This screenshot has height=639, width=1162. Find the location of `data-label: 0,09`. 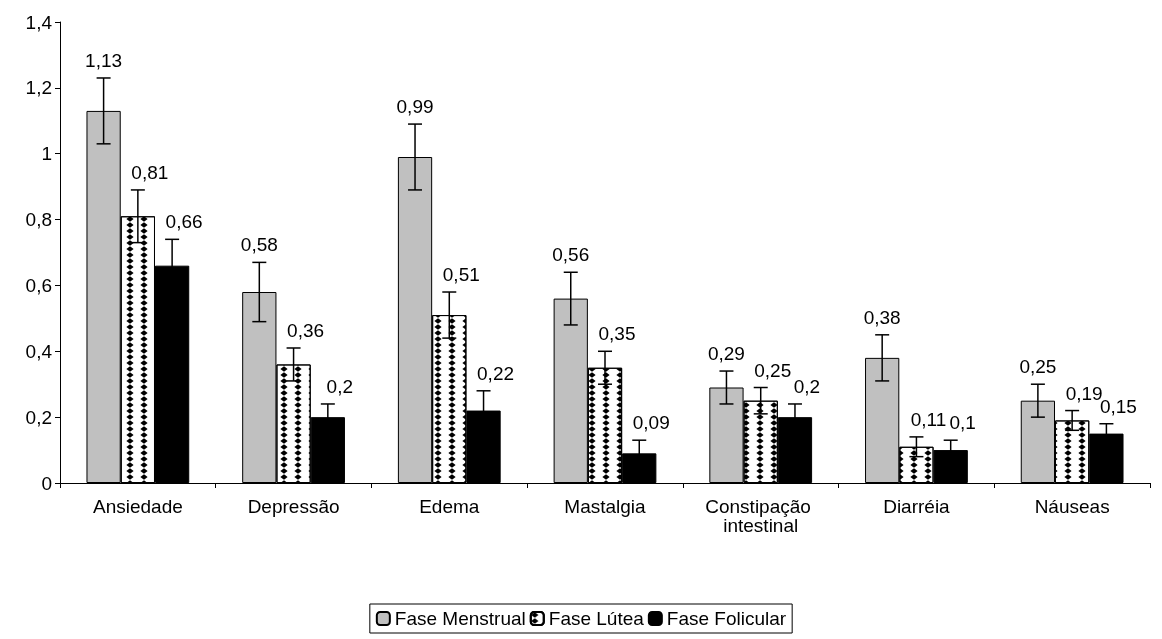

data-label: 0,09 is located at coordinates (651, 423).